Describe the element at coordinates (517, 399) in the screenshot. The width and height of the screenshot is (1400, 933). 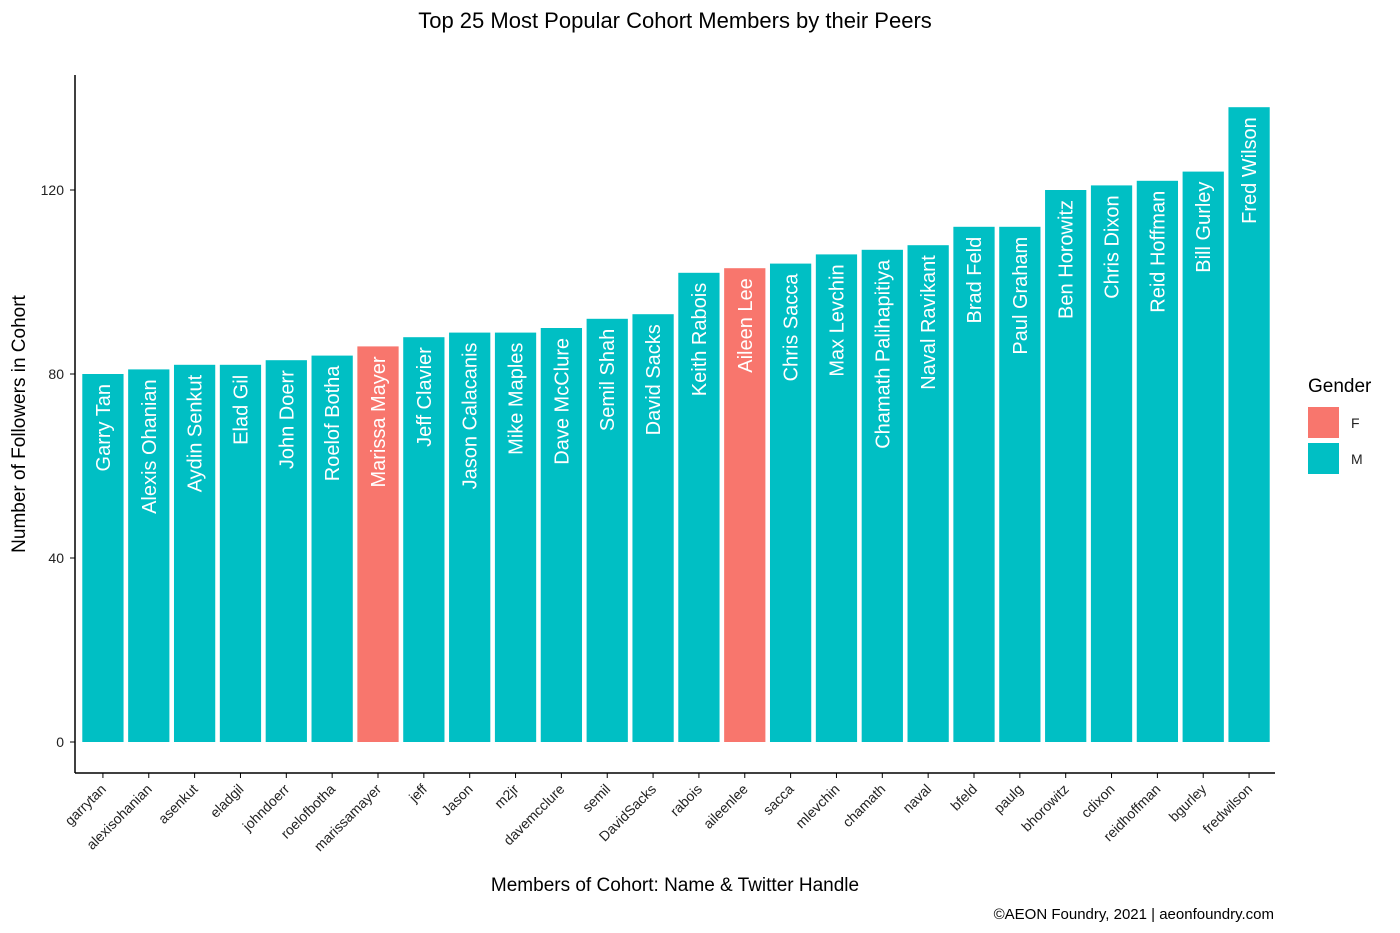
I see `bar-name-label: Mike Maples` at that location.